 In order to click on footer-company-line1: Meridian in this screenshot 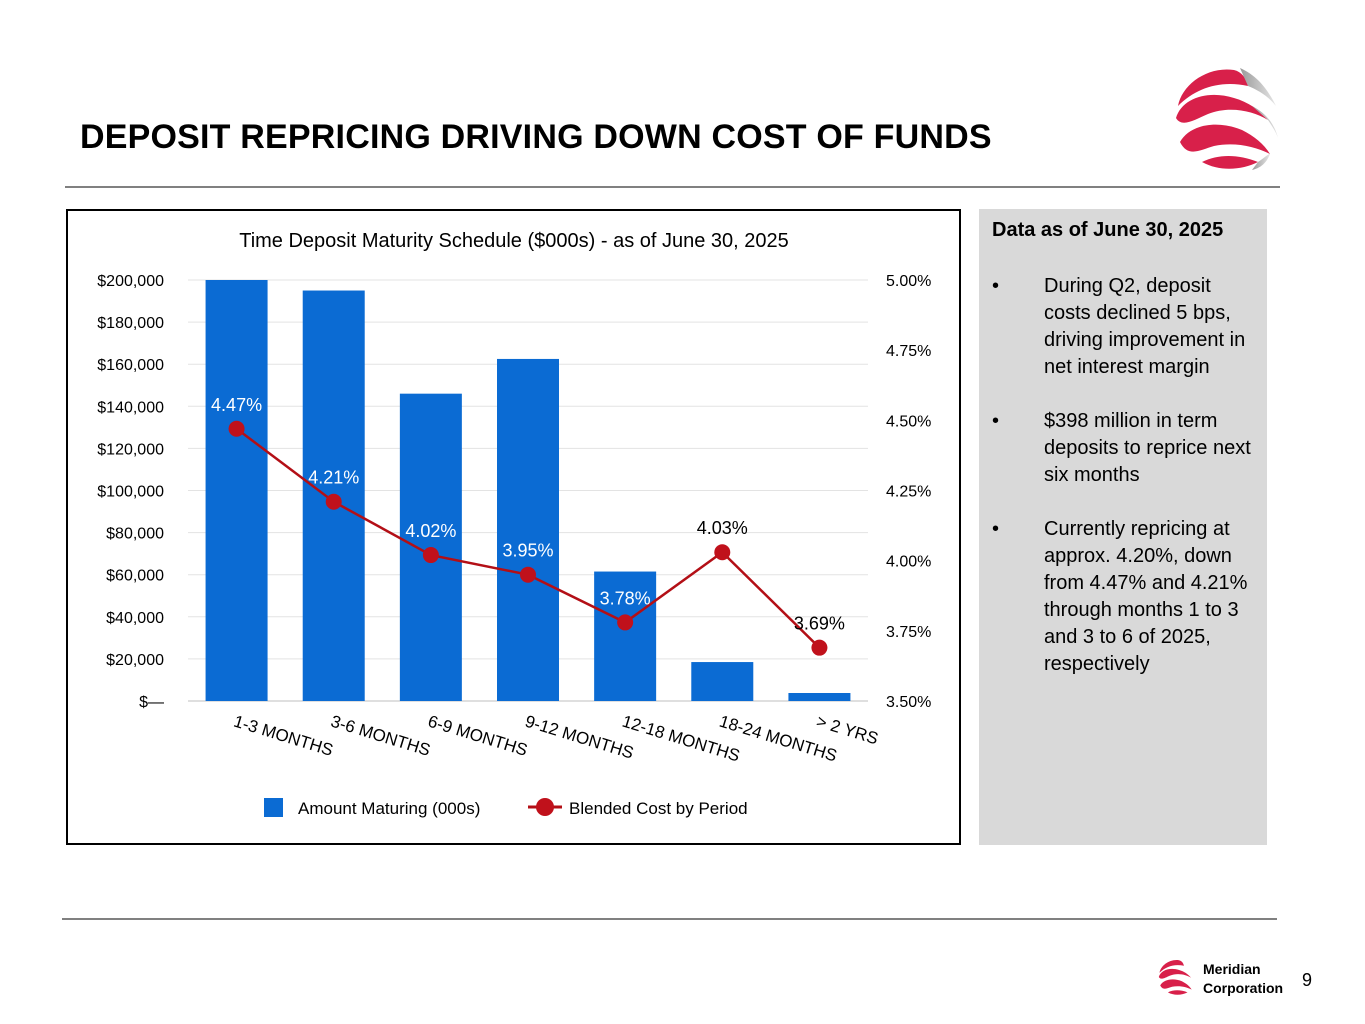, I will do `click(1232, 969)`.